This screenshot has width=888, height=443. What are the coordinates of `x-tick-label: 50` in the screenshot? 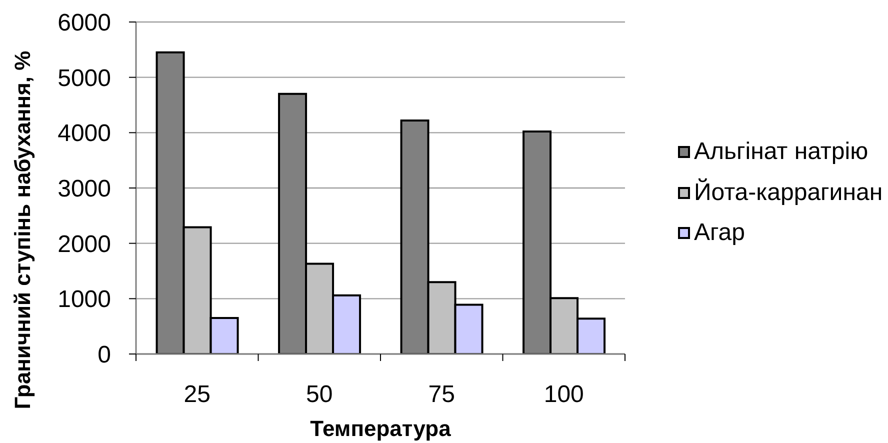 It's located at (319, 394).